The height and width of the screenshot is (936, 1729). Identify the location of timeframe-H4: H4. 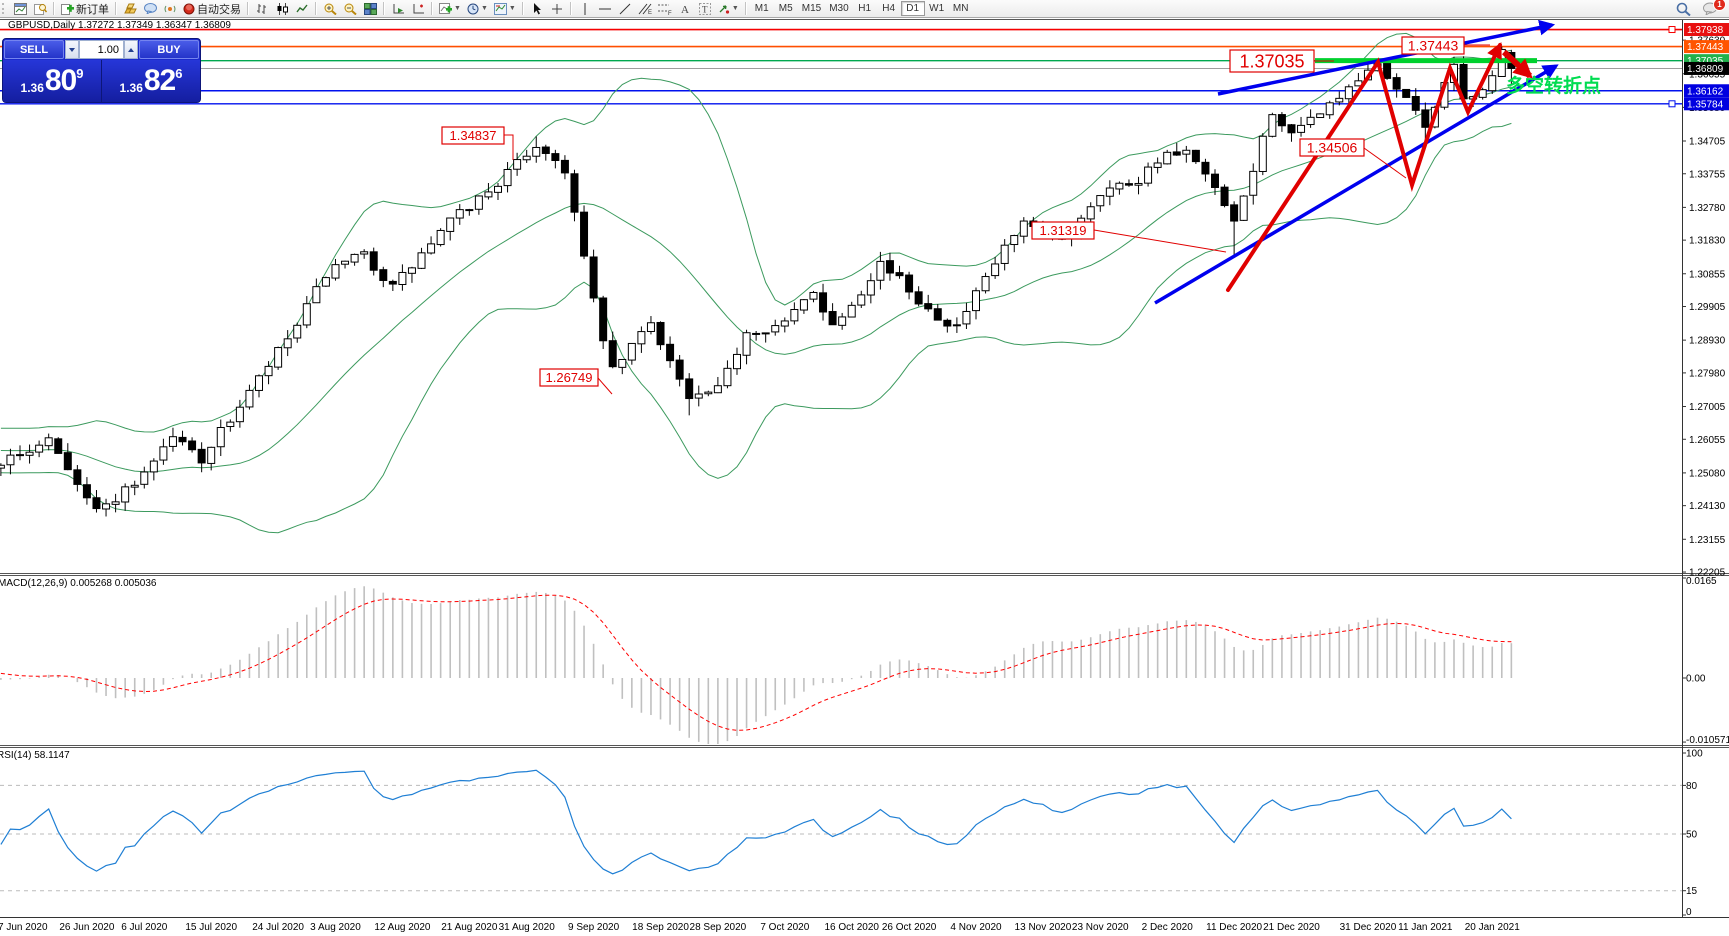
(889, 8).